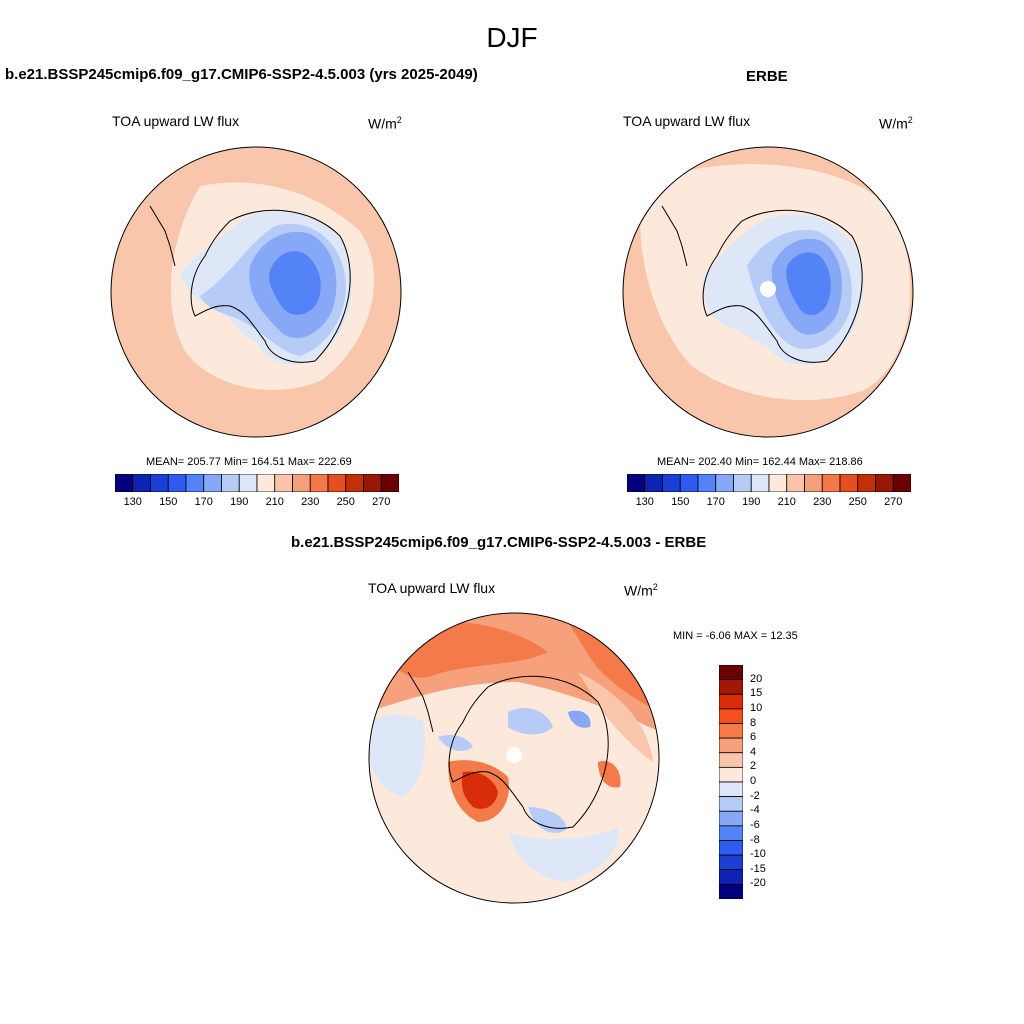 The image size is (1024, 1024). I want to click on panel2-unit: W/m2, so click(896, 123).